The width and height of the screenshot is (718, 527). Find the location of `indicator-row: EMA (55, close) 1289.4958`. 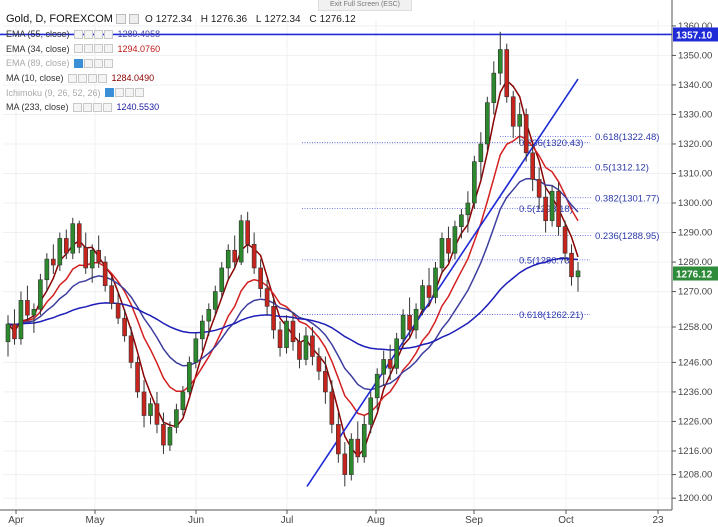

indicator-row: EMA (55, close) 1289.4958 is located at coordinates (184, 34).